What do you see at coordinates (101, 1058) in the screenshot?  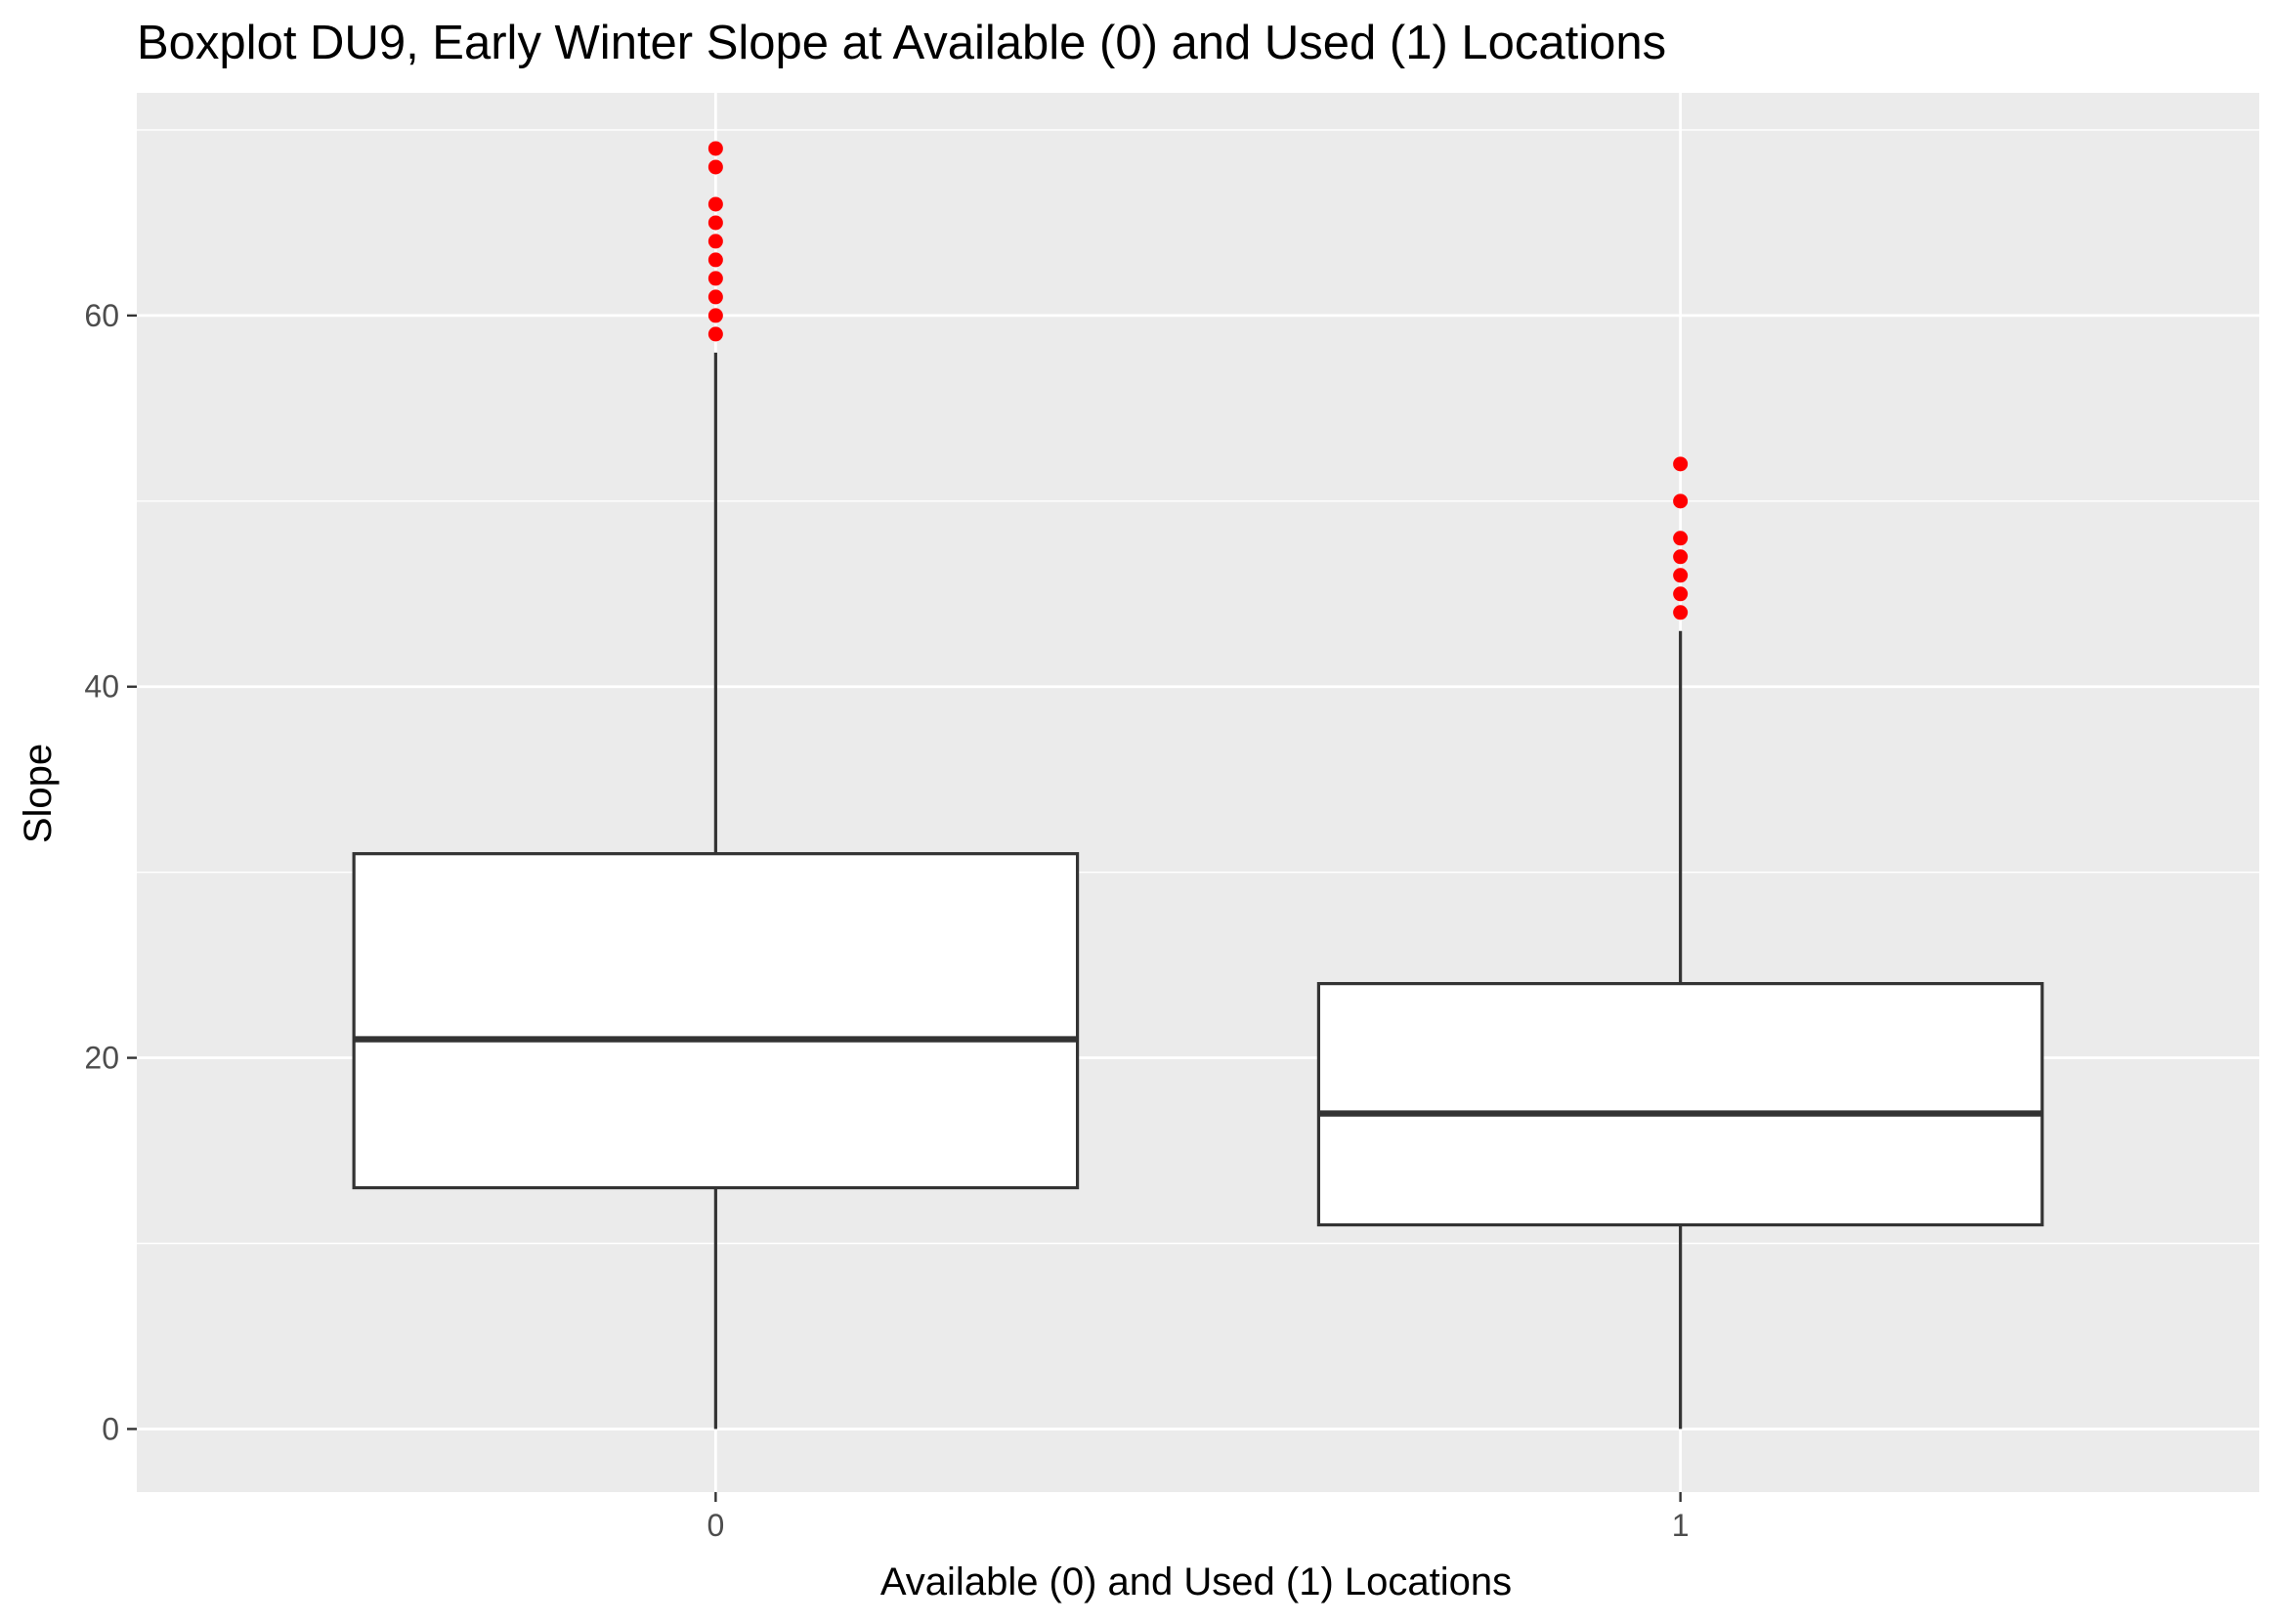 I see `y-tick-label: 20` at bounding box center [101, 1058].